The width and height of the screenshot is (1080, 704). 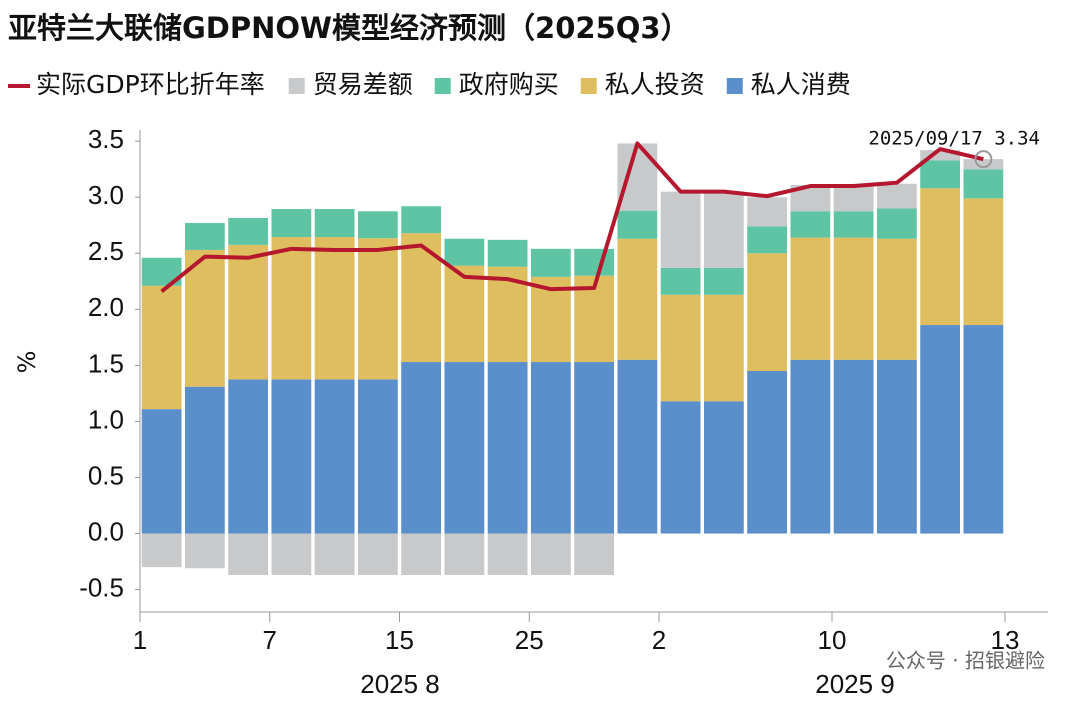 What do you see at coordinates (106, 251) in the screenshot?
I see `y-tick-label: 2.5` at bounding box center [106, 251].